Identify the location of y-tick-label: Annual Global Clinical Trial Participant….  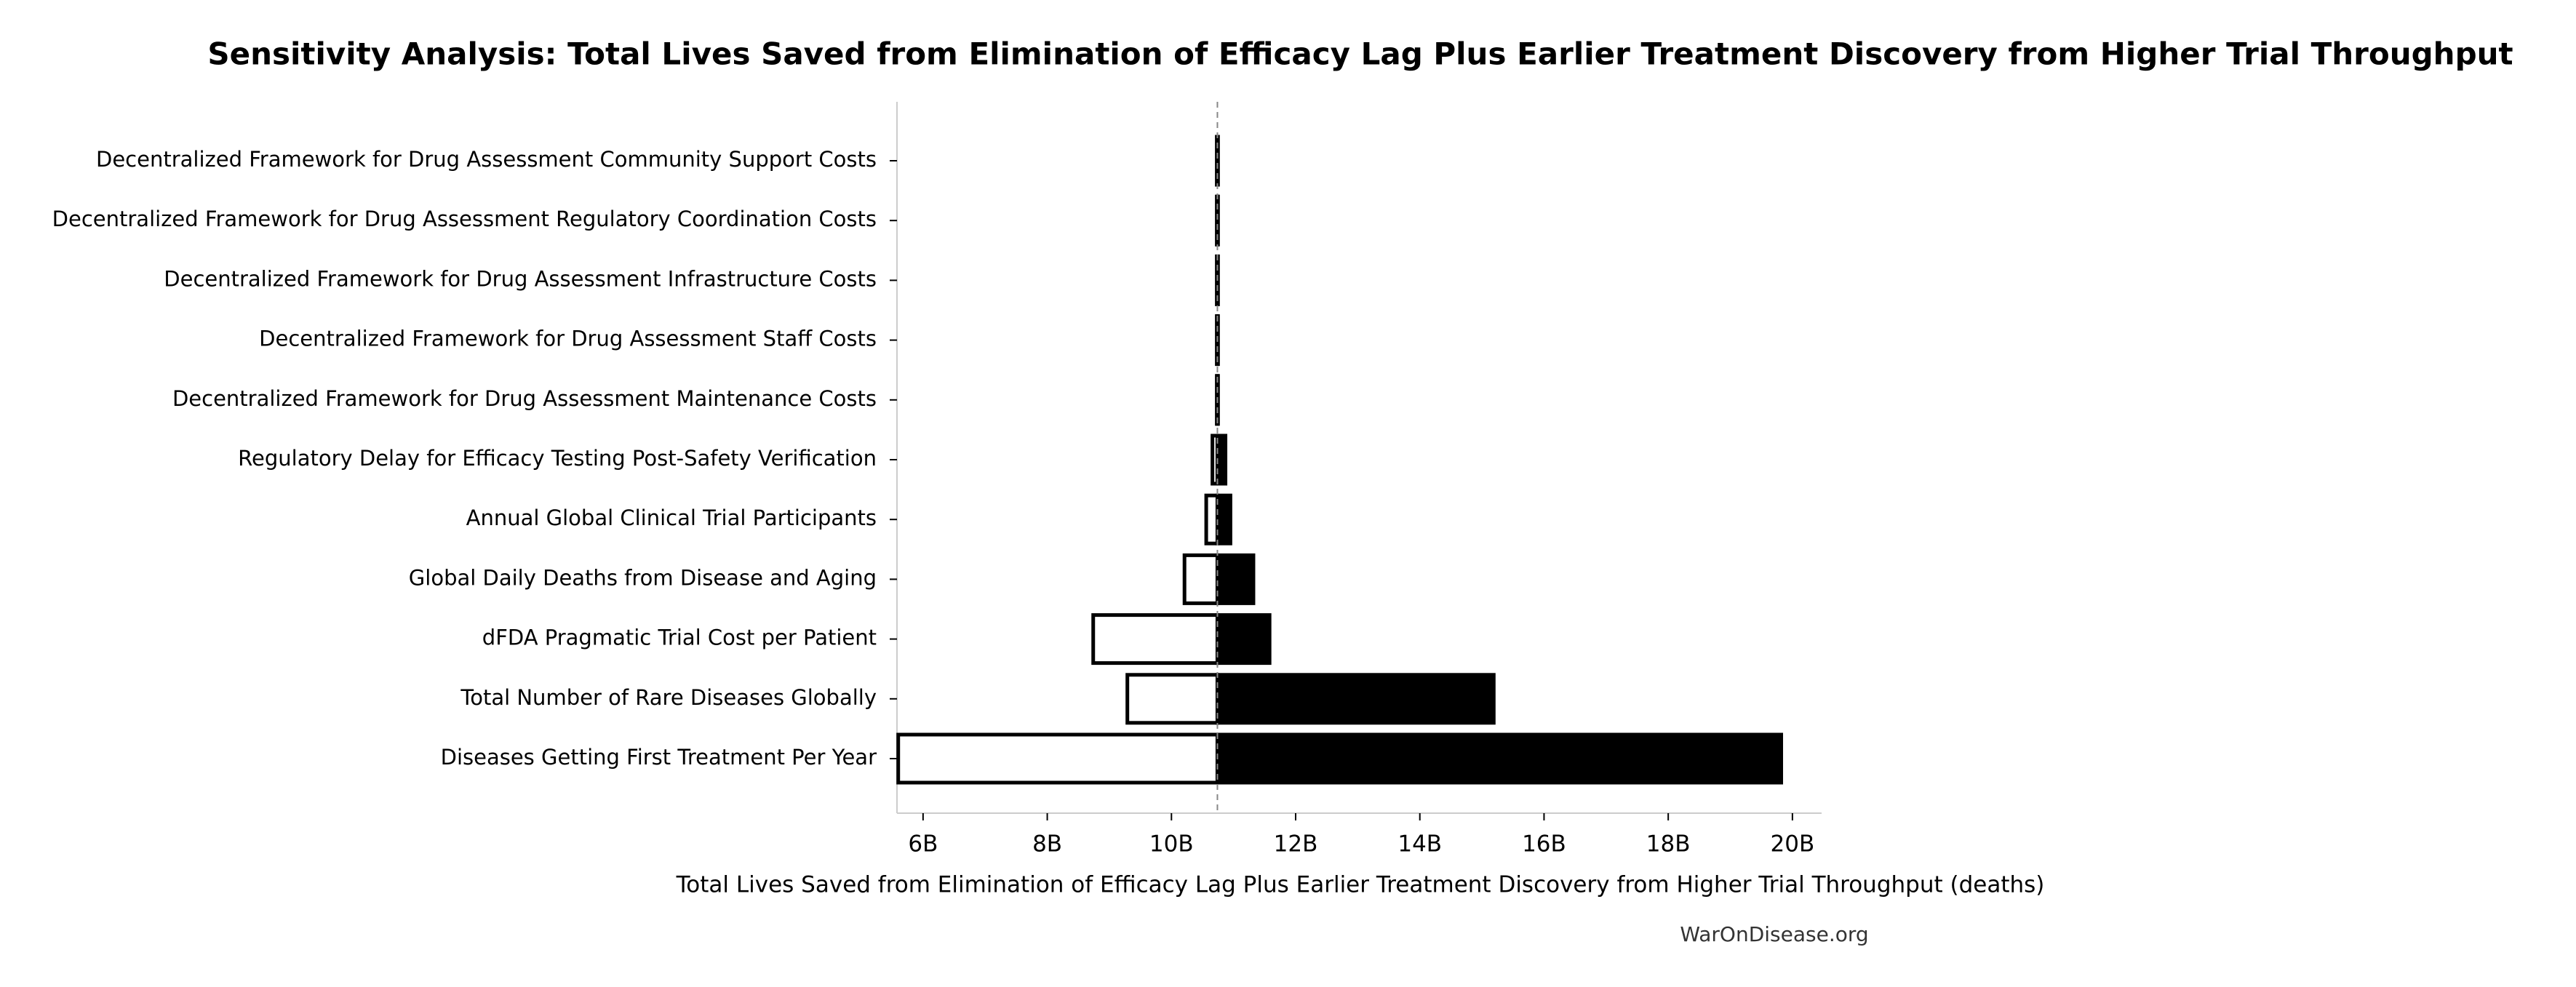
(671, 518).